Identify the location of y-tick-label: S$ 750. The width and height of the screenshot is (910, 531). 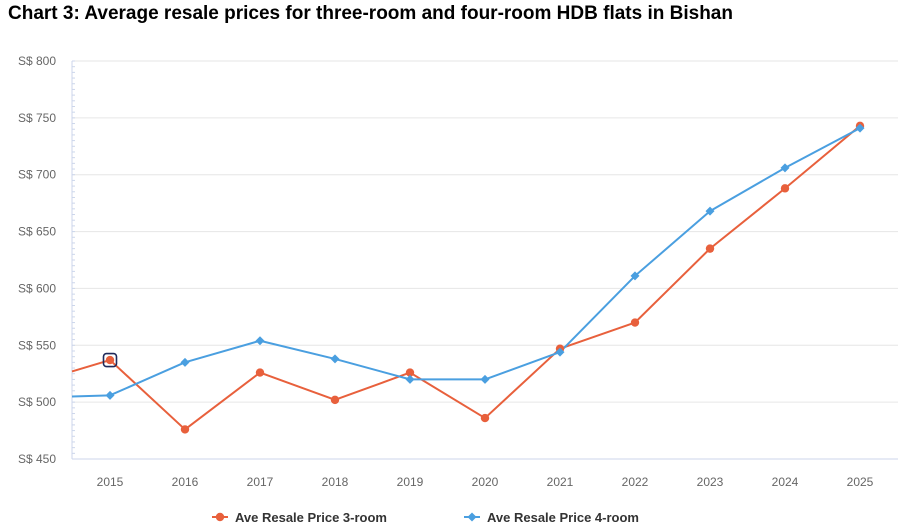
(37, 118).